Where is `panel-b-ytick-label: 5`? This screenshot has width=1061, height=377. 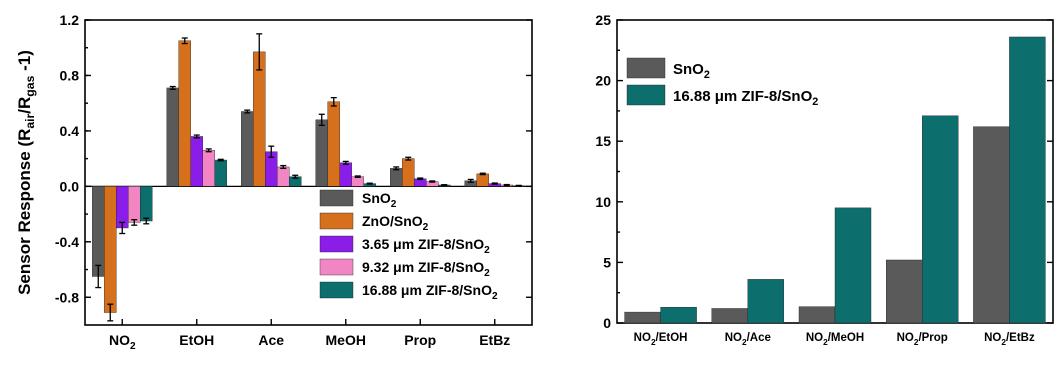 panel-b-ytick-label: 5 is located at coordinates (607, 262).